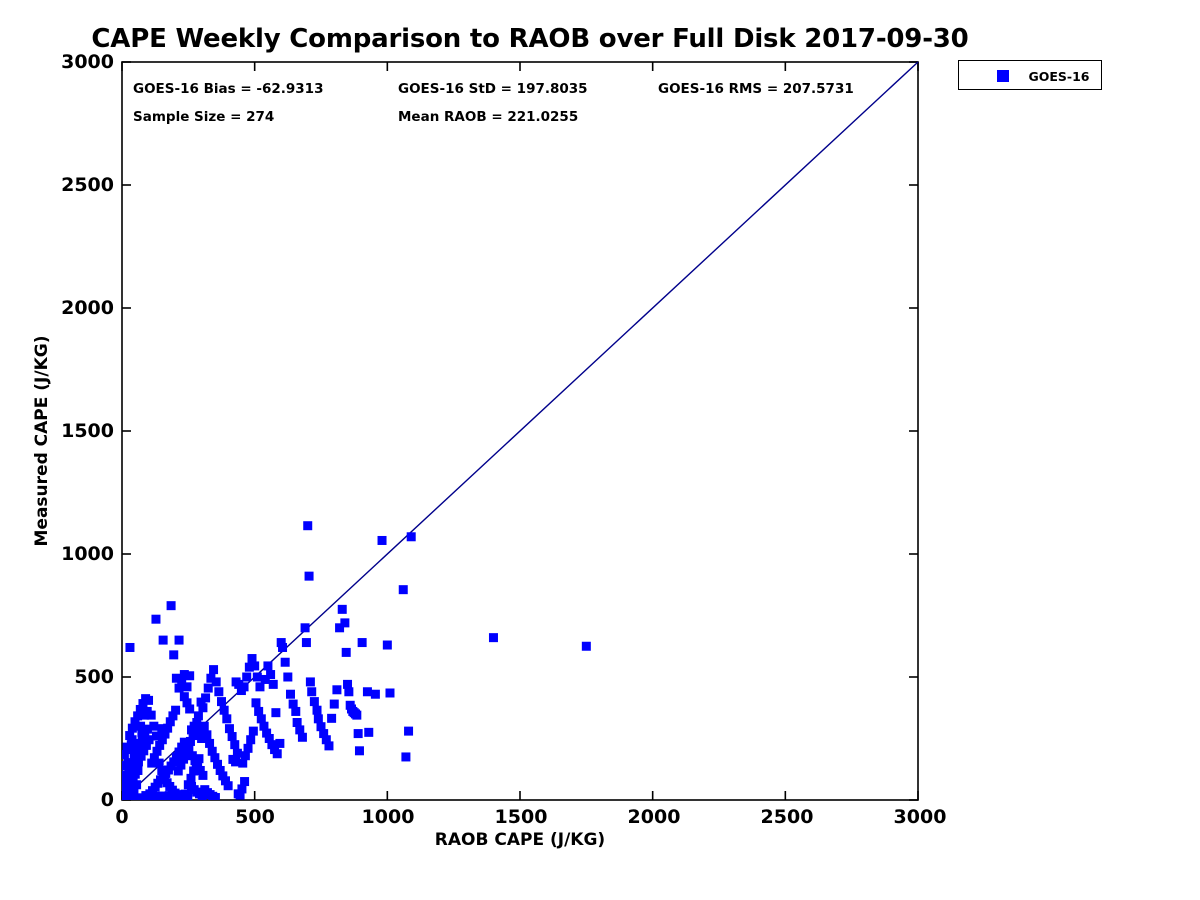  I want to click on stat-std: GOES-16 StD = 197.8035, so click(493, 89).